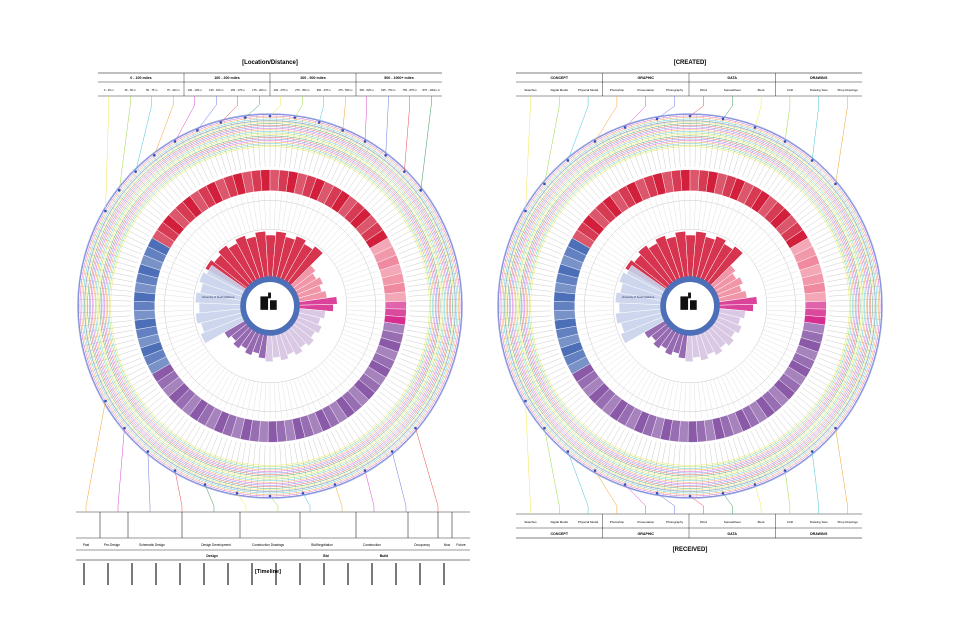 The height and width of the screenshot is (640, 960). What do you see at coordinates (268, 545) in the screenshot?
I see `timeline-phase-label: Construction Drawings` at bounding box center [268, 545].